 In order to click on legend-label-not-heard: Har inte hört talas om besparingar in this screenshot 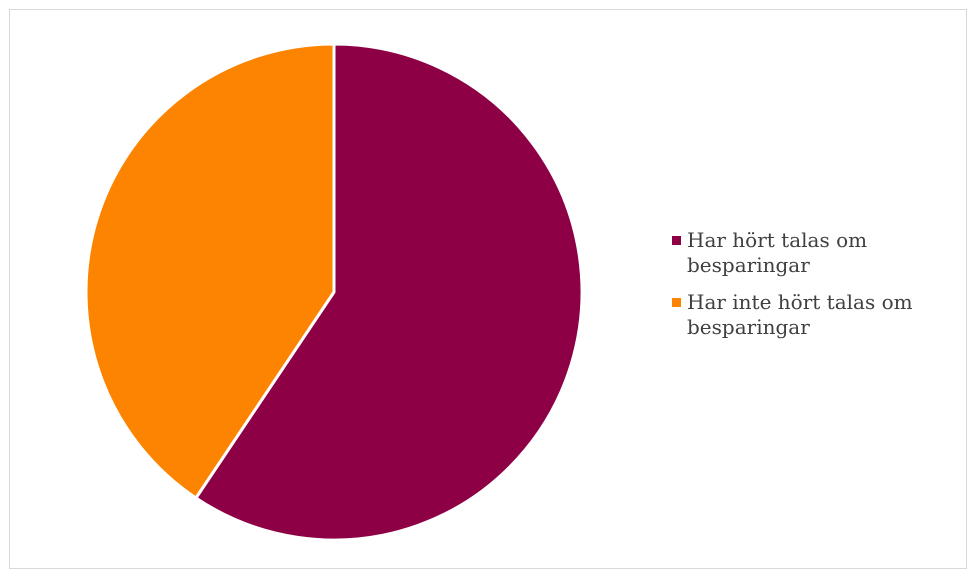, I will do `click(800, 314)`.